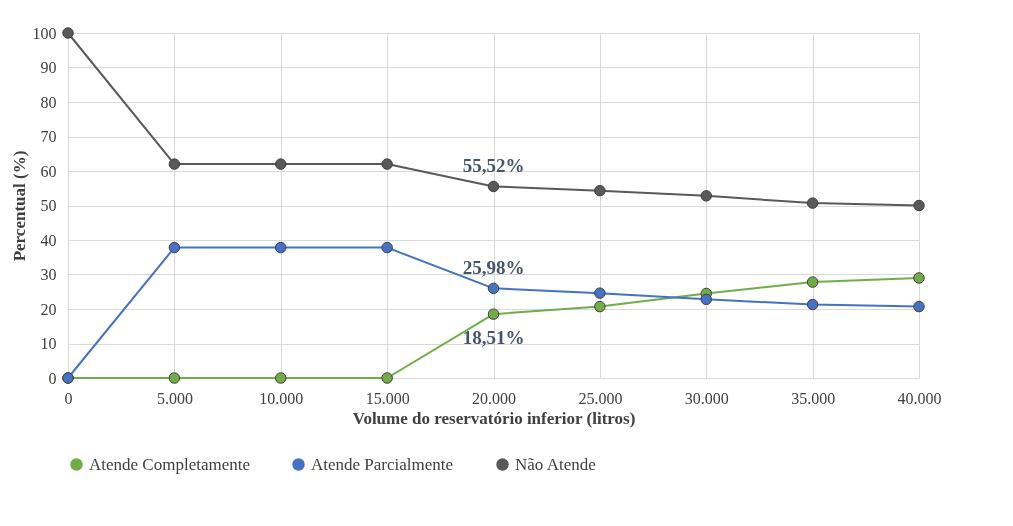 This screenshot has width=1013, height=526. What do you see at coordinates (48, 309) in the screenshot?
I see `y-tick-label: 20` at bounding box center [48, 309].